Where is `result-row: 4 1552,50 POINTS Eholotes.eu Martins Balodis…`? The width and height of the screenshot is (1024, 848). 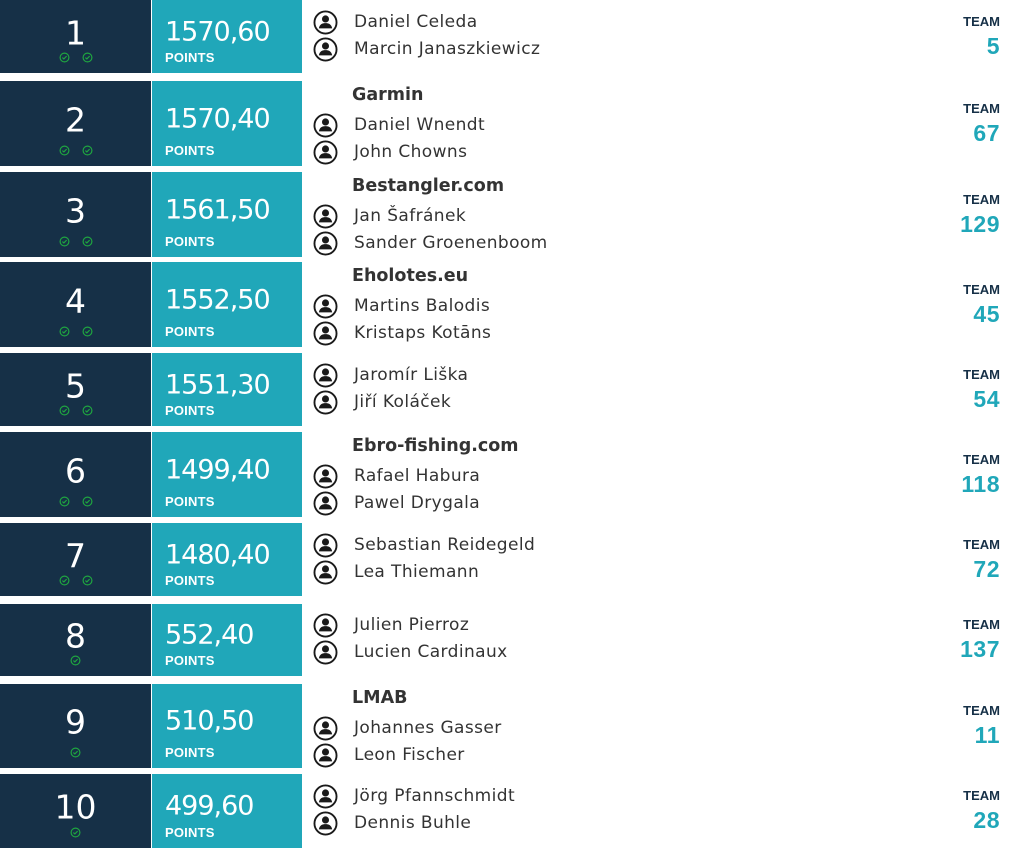 result-row: 4 1552,50 POINTS Eholotes.eu Martins Balodis… is located at coordinates (512, 304).